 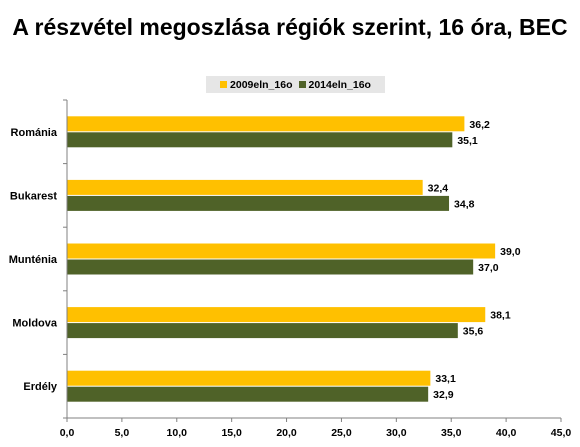 What do you see at coordinates (561, 433) in the screenshot?
I see `x-tick-label: 45,0` at bounding box center [561, 433].